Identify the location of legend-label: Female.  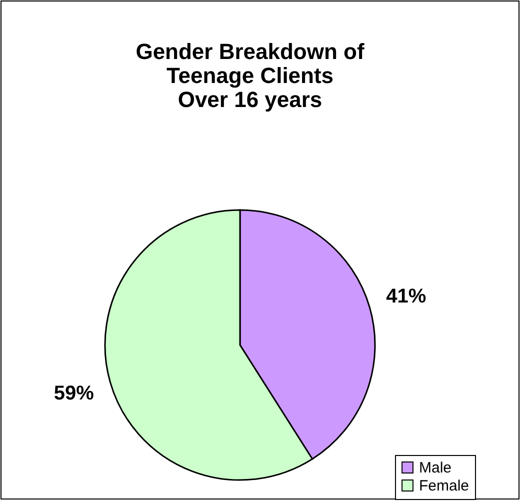
(444, 486).